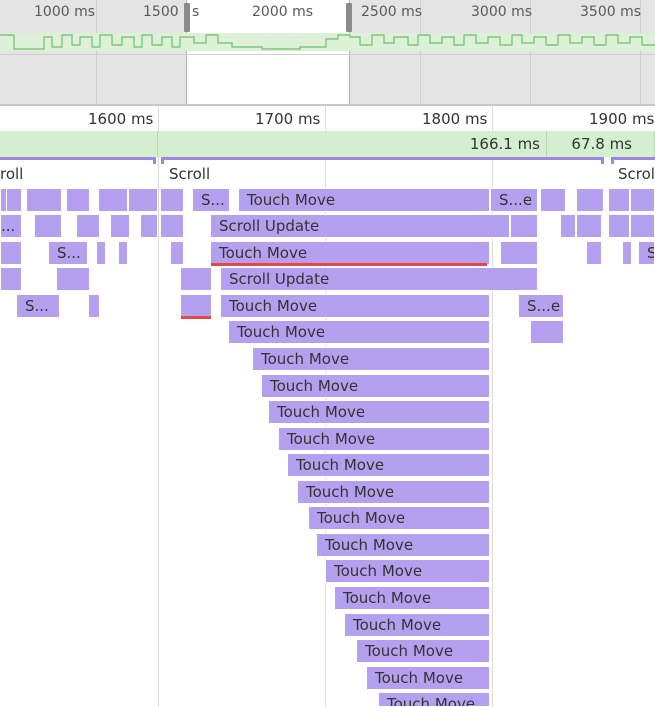  What do you see at coordinates (502, 12) in the screenshot?
I see `overview-tick-label: 3000 ms` at bounding box center [502, 12].